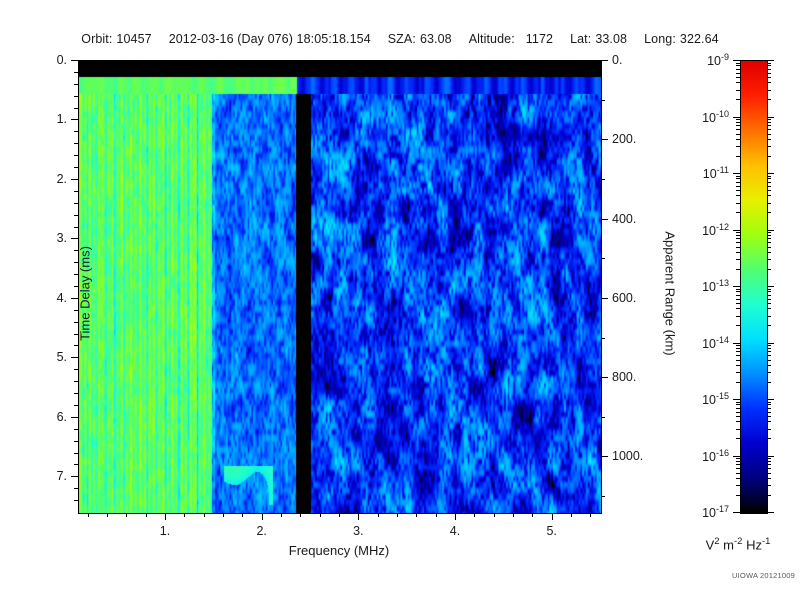  Describe the element at coordinates (754, 287) in the screenshot. I see `colorbar-gradient` at that location.